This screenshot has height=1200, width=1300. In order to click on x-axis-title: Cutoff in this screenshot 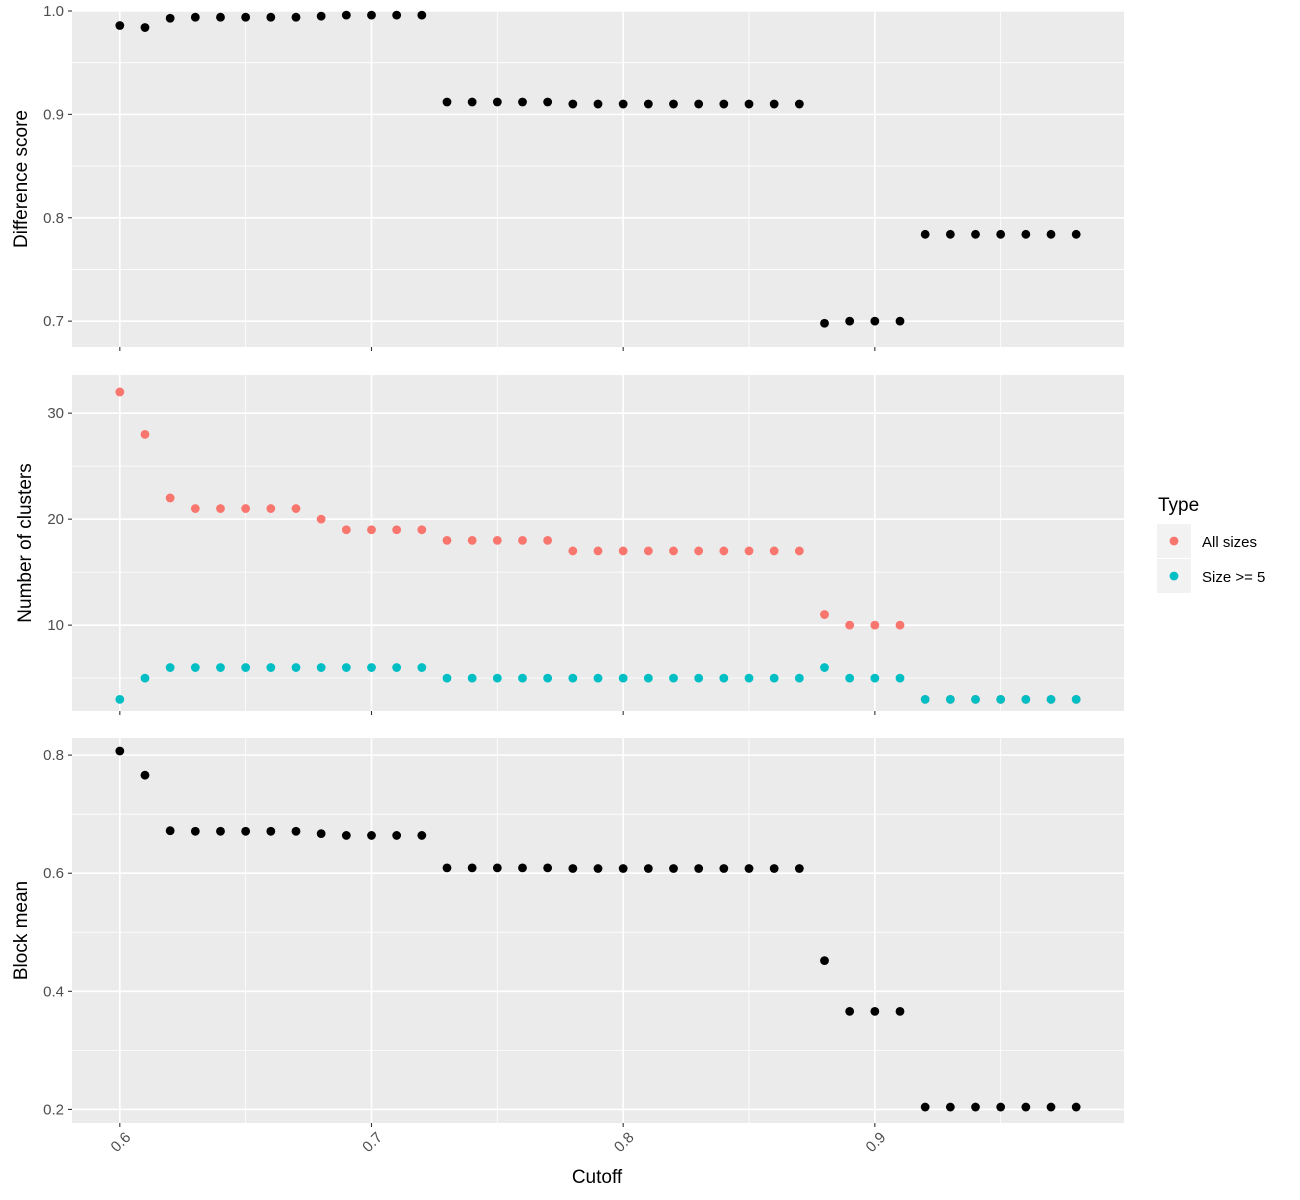, I will do `click(597, 1177)`.